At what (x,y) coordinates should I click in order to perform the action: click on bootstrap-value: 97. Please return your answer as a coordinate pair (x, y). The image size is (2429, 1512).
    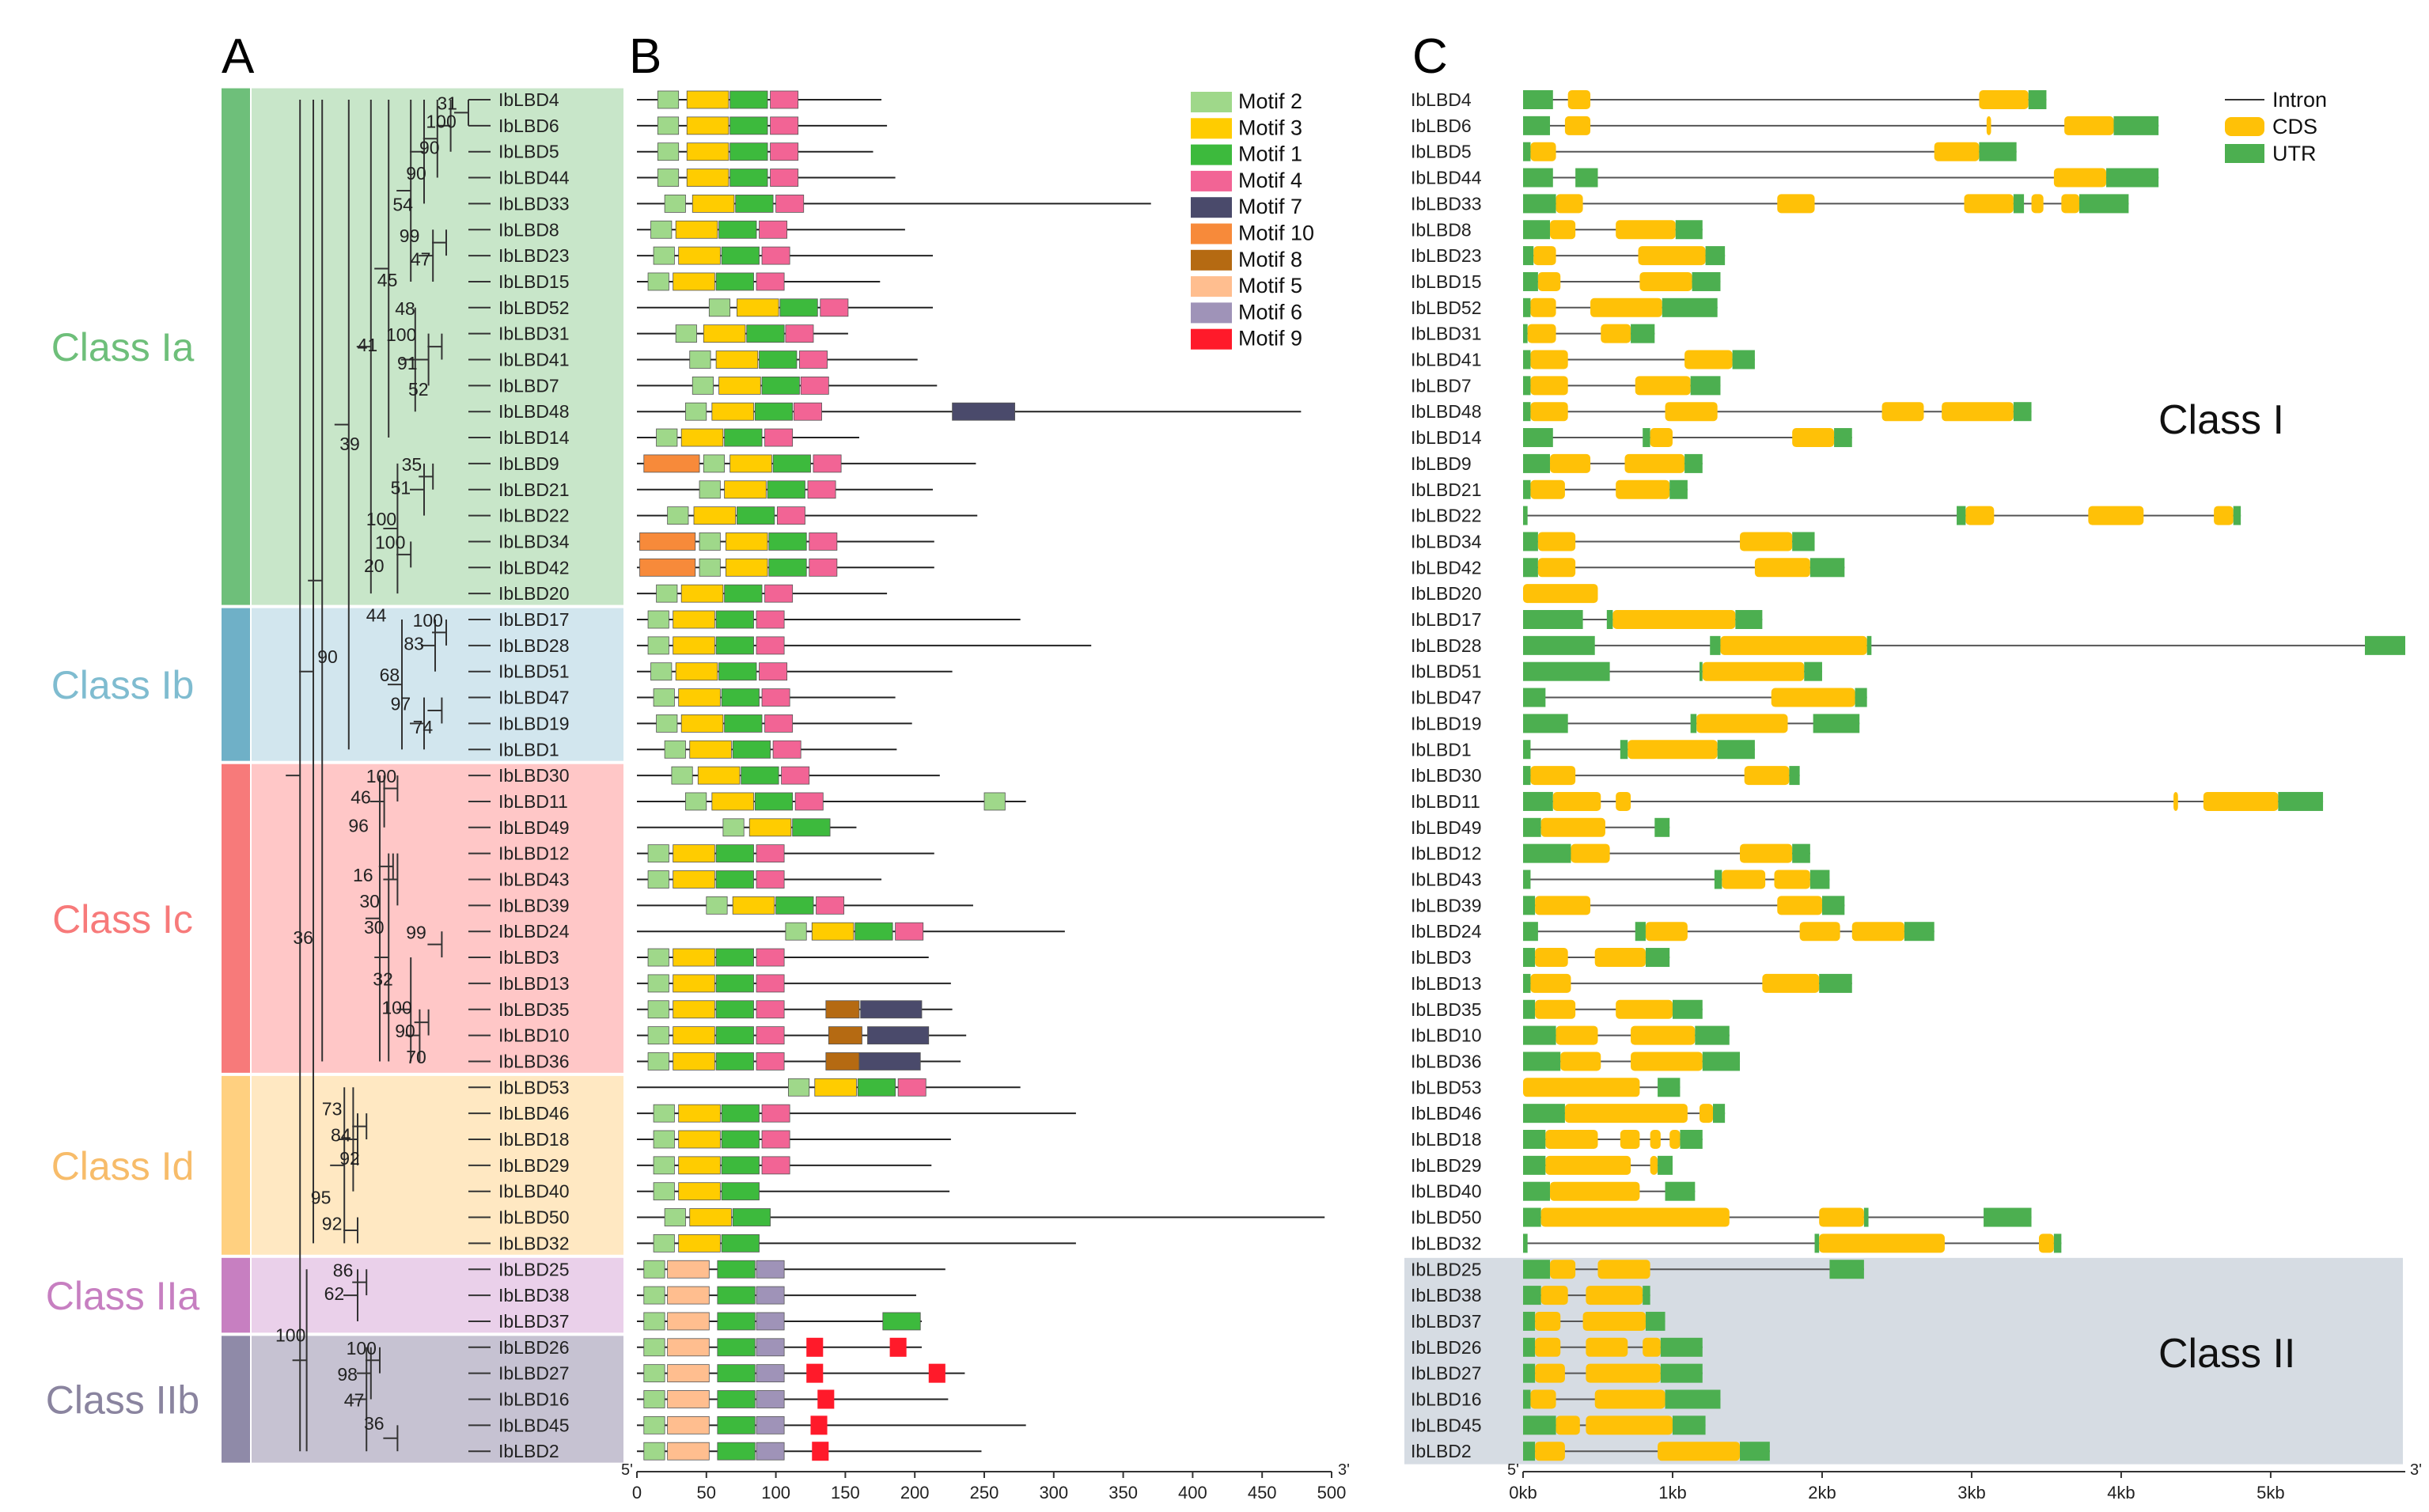
    Looking at the image, I should click on (401, 703).